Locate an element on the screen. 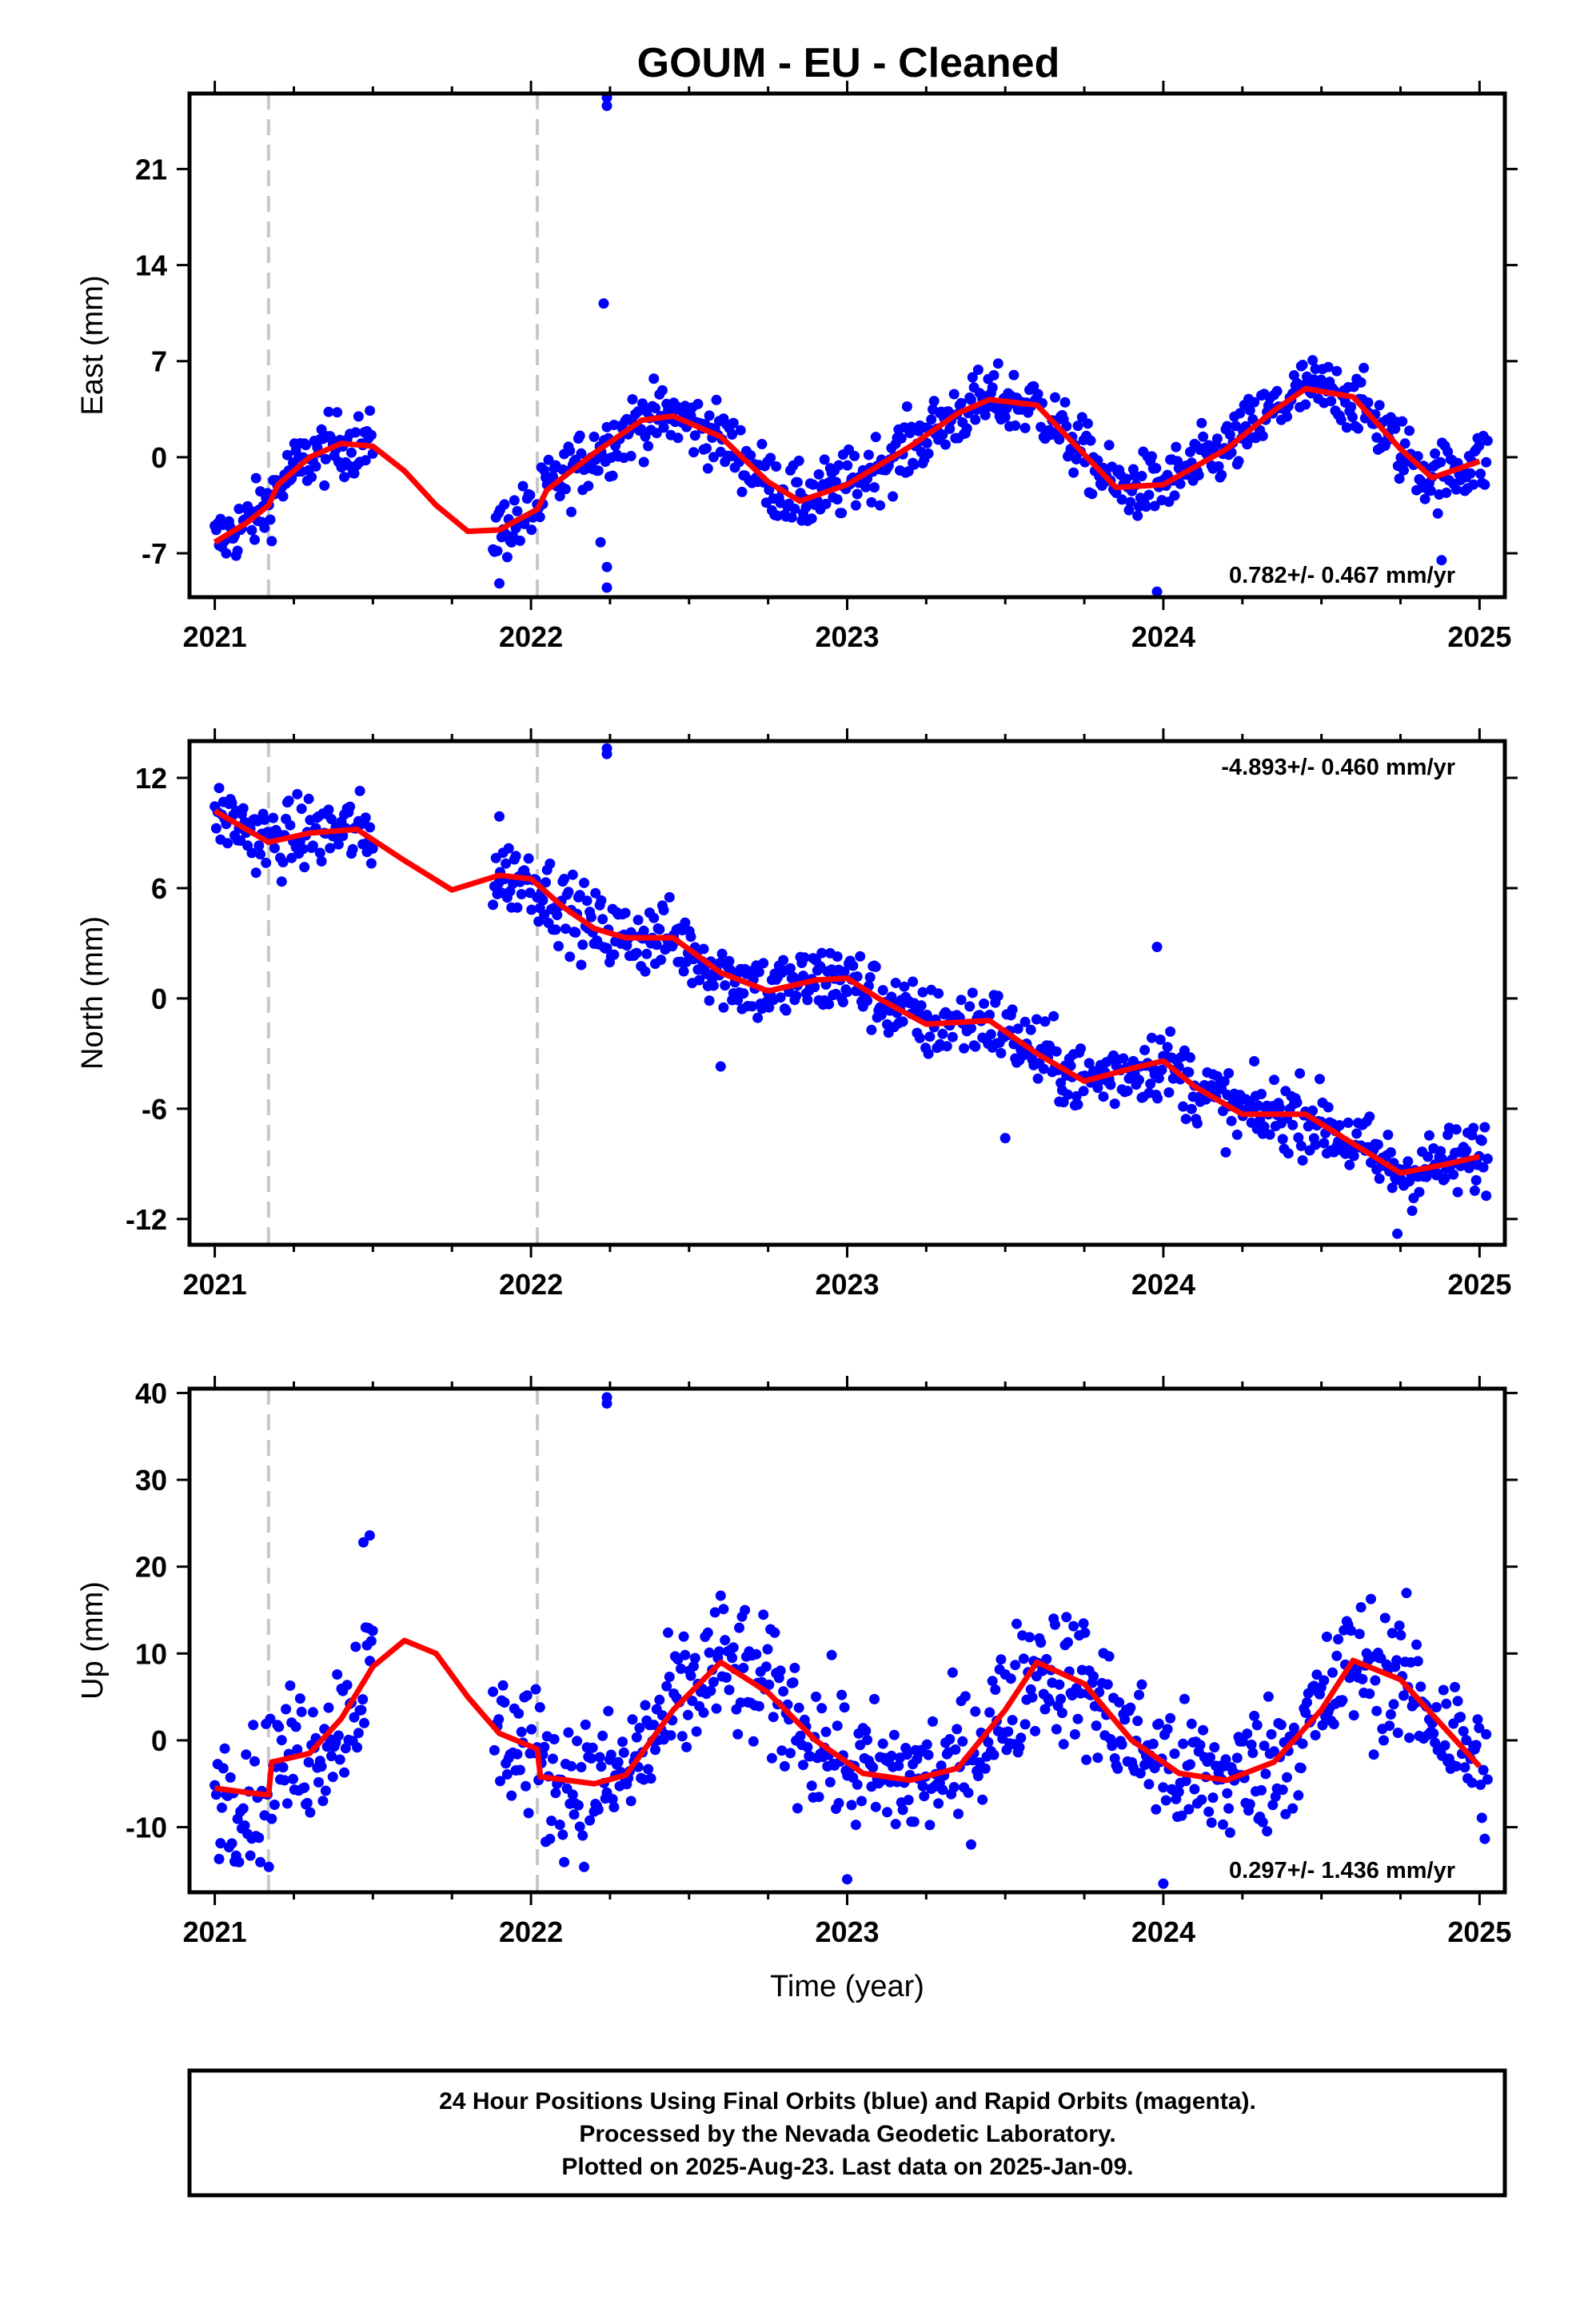  east-outlier-point is located at coordinates (607, 106).